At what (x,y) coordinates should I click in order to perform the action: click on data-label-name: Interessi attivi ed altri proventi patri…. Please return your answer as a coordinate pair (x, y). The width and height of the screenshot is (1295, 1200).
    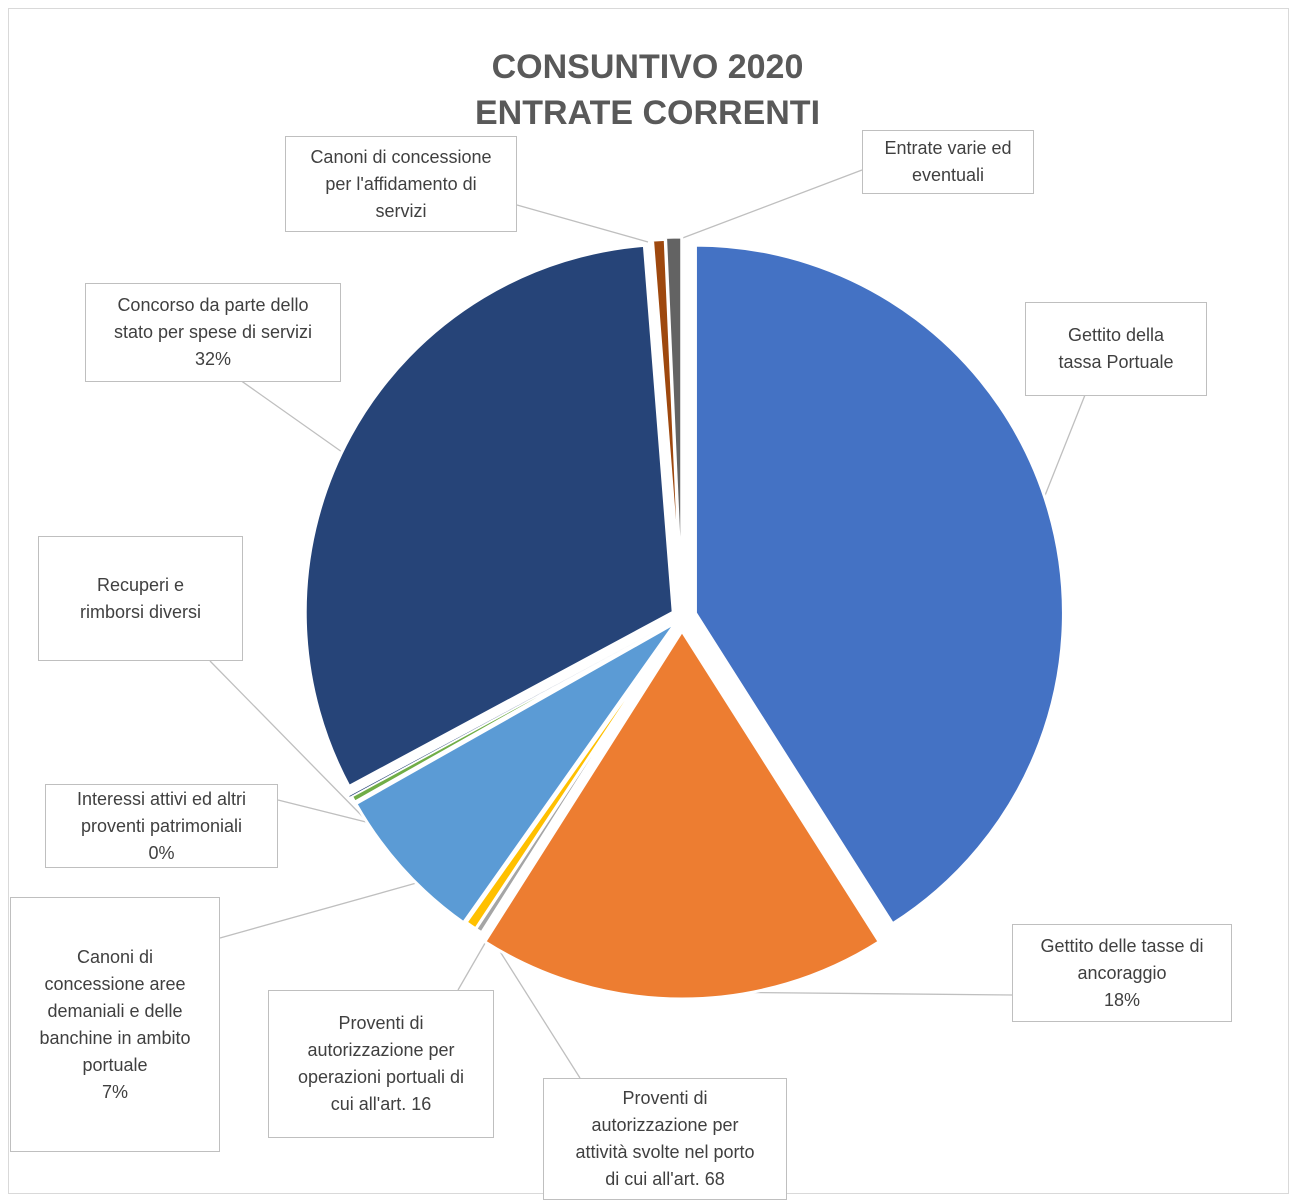
    Looking at the image, I should click on (161, 812).